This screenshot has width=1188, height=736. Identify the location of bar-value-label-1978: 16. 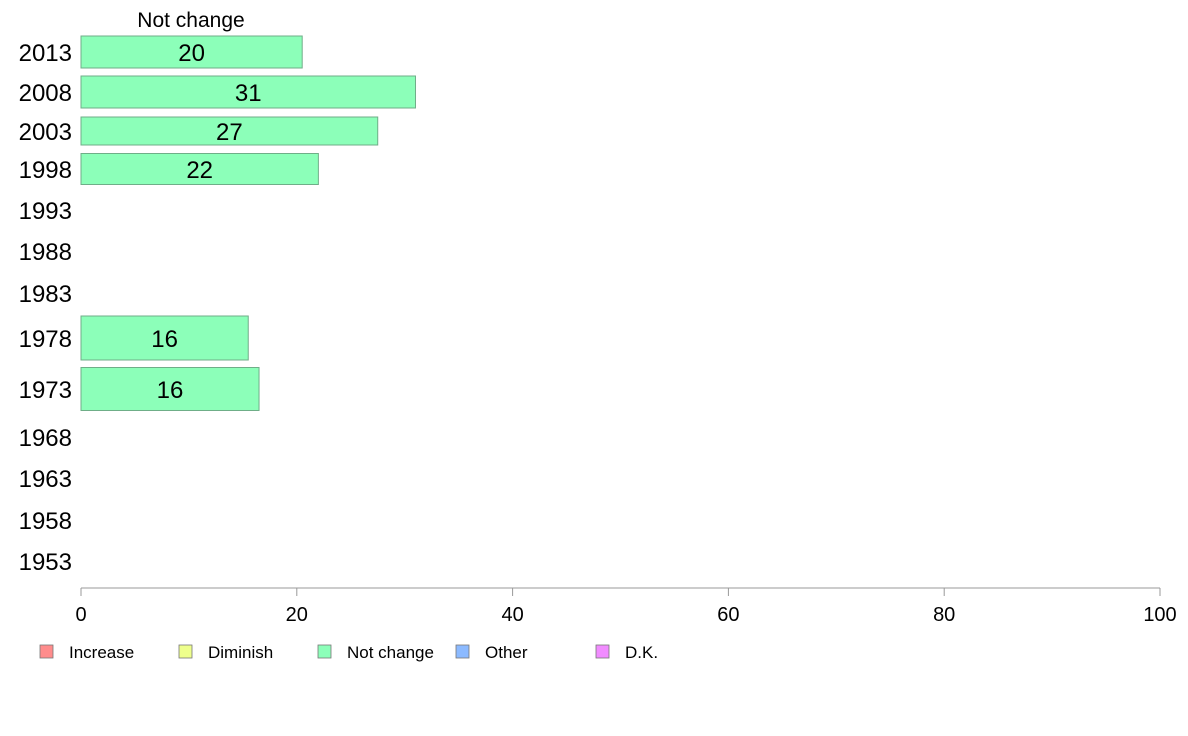
(164, 339).